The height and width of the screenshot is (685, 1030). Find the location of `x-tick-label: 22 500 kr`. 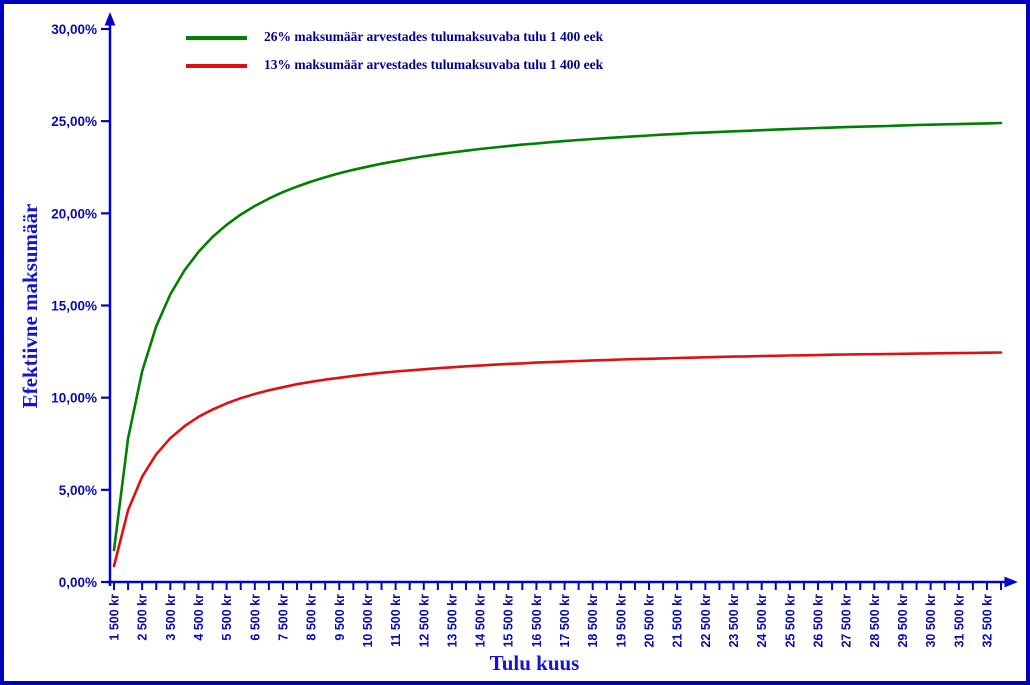

x-tick-label: 22 500 kr is located at coordinates (706, 621).